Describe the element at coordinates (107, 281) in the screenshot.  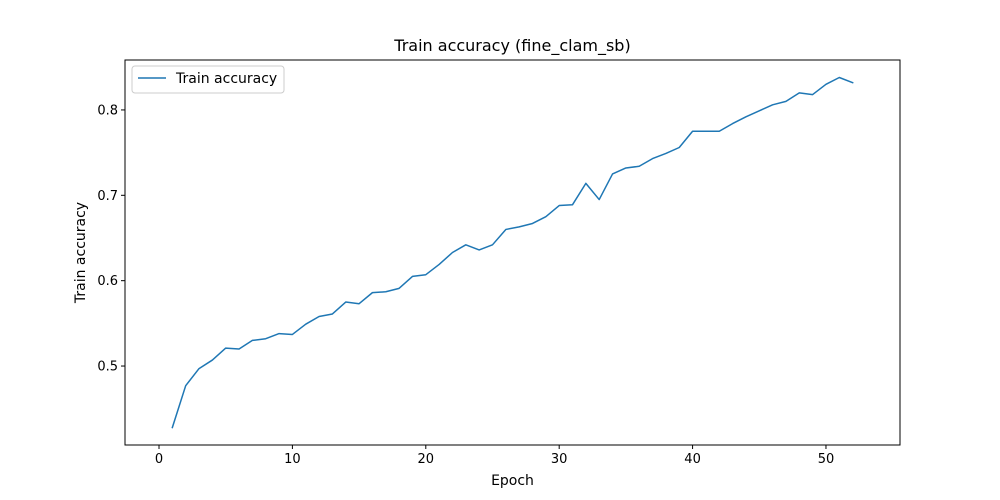
I see `y-tick-label: 0.6` at that location.